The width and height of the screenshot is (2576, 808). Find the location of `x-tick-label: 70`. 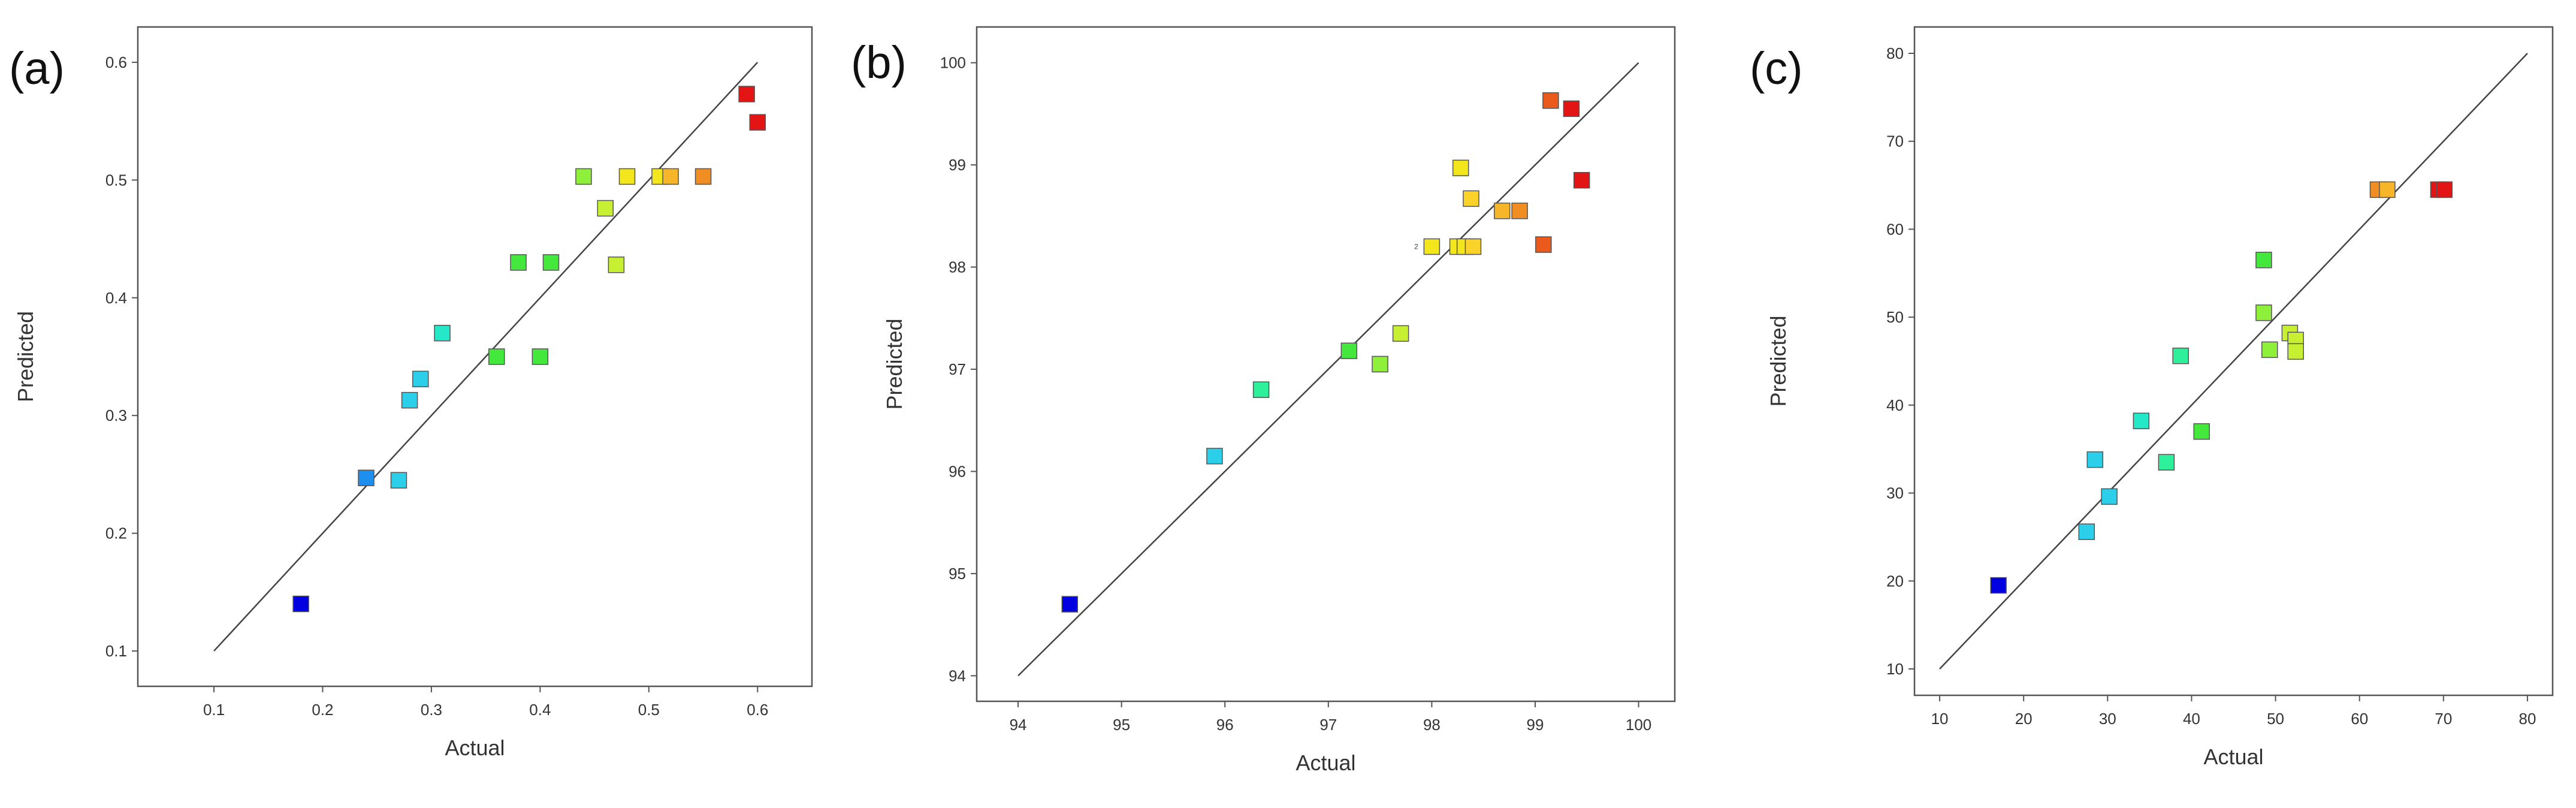

x-tick-label: 70 is located at coordinates (2443, 719).